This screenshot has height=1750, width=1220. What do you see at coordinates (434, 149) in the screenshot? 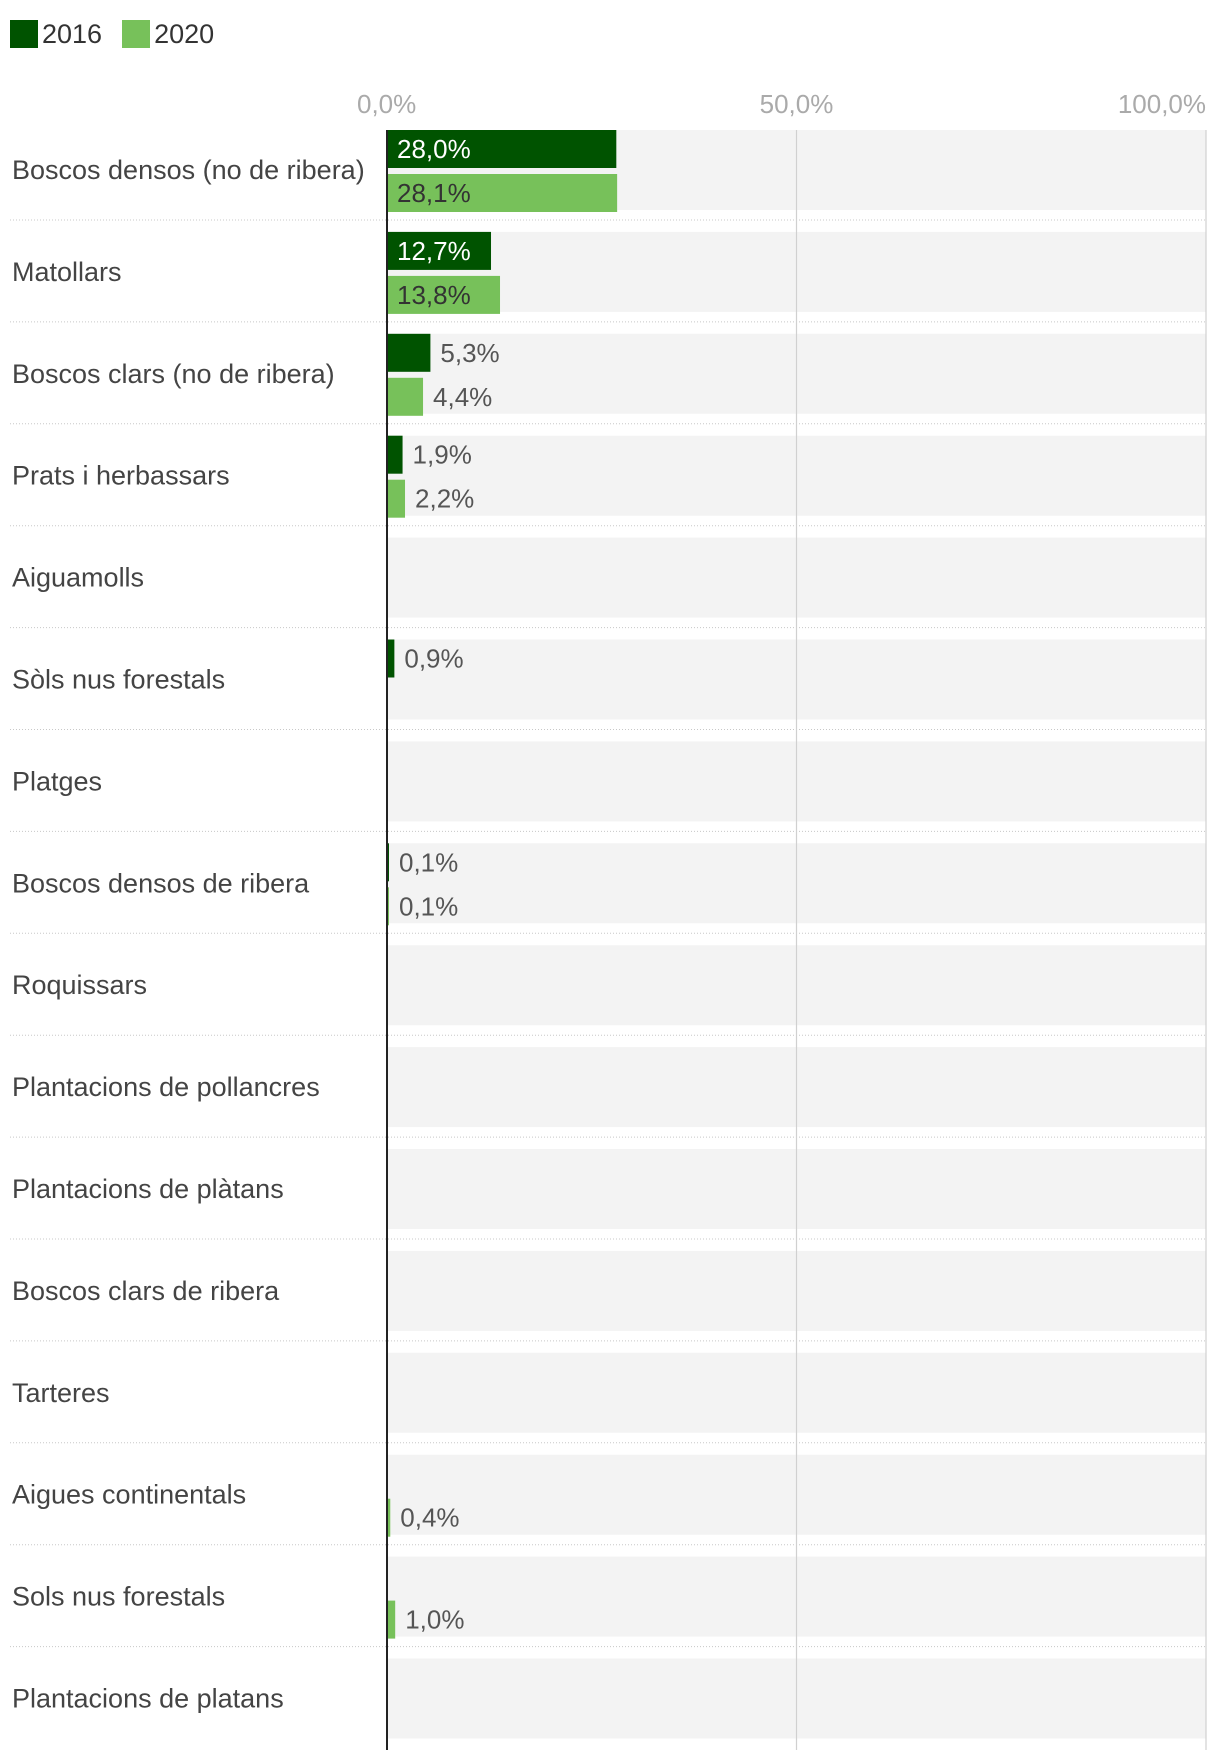
I see `value-label-2016: 28,0%` at bounding box center [434, 149].